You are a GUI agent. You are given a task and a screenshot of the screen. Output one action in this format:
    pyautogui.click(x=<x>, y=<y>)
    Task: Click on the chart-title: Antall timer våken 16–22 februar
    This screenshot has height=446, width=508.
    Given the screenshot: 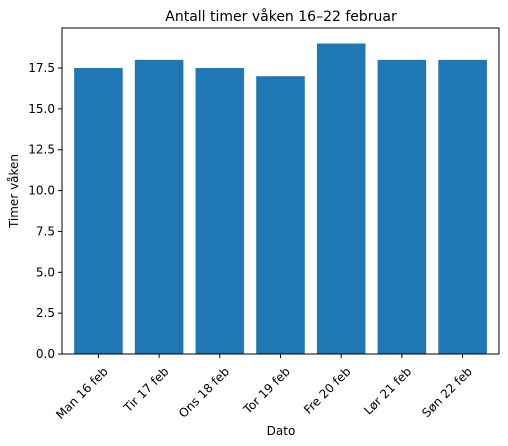 What is the action you would take?
    pyautogui.click(x=281, y=16)
    